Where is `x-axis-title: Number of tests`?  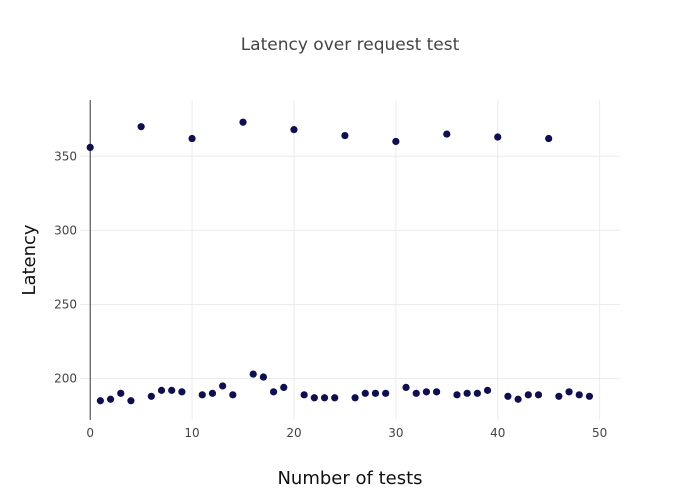
x-axis-title: Number of tests is located at coordinates (349, 478).